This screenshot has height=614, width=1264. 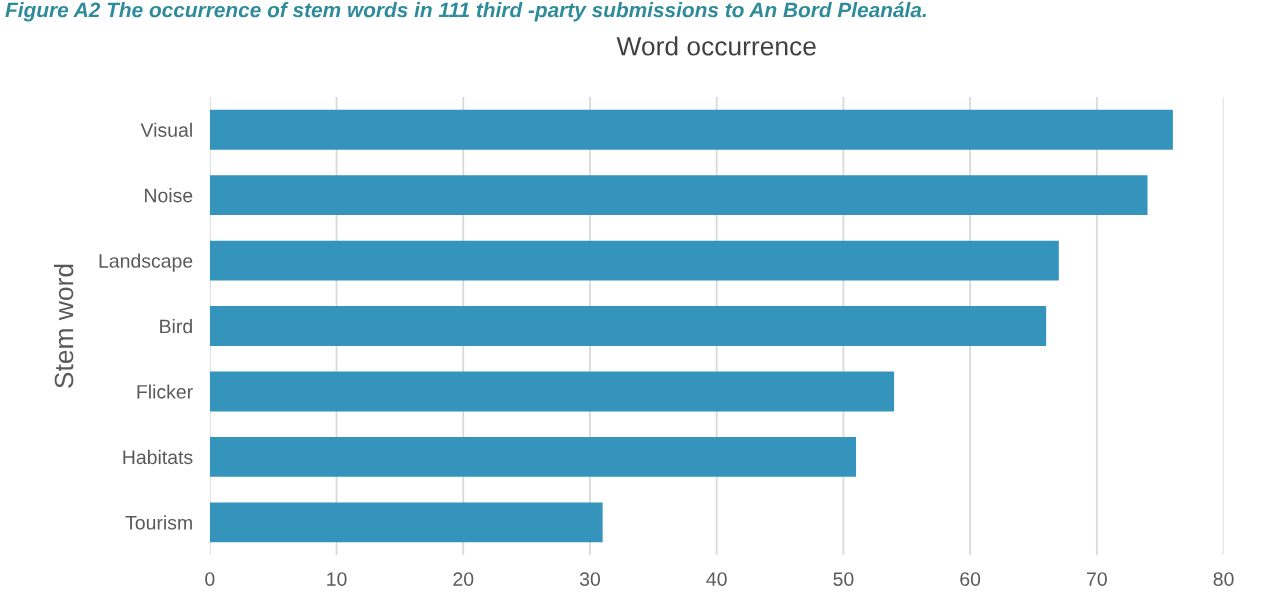 I want to click on y-axis-title: Stem word, so click(x=63, y=326).